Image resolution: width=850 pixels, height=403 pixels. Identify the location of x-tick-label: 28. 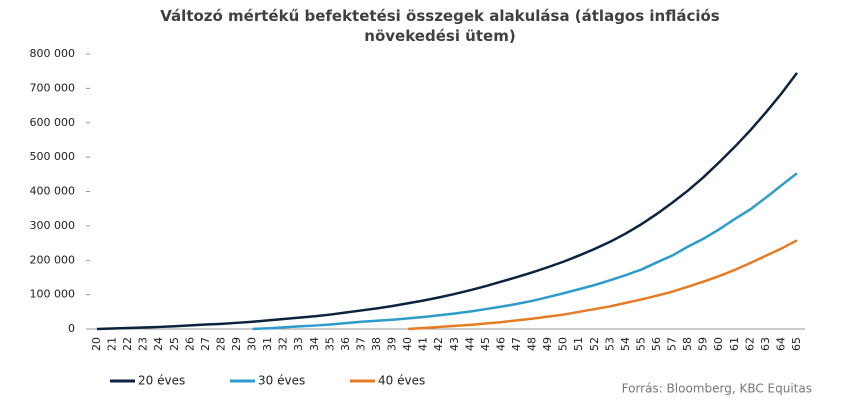
(220, 344).